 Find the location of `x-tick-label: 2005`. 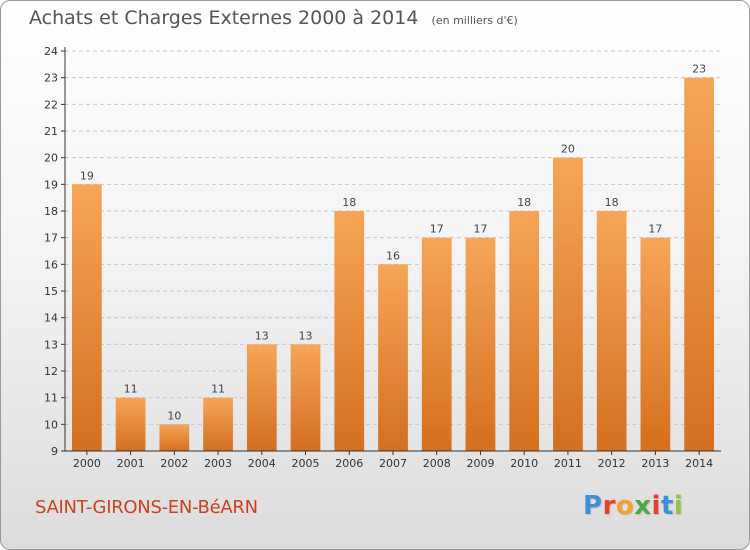

x-tick-label: 2005 is located at coordinates (306, 463).